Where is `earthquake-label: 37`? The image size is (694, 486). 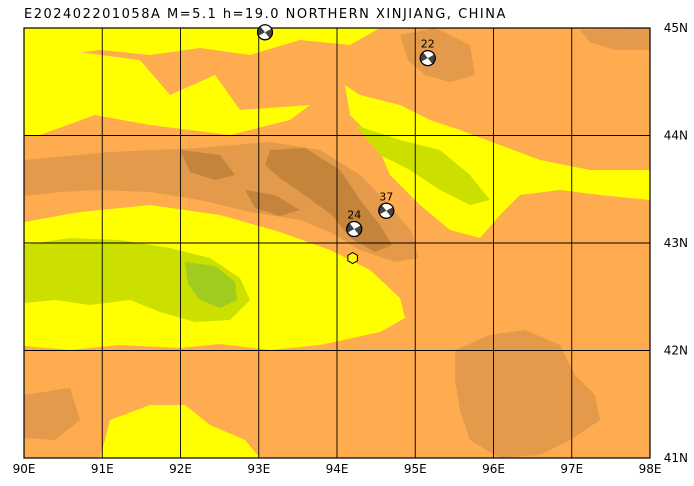
earthquake-label: 37 is located at coordinates (386, 196).